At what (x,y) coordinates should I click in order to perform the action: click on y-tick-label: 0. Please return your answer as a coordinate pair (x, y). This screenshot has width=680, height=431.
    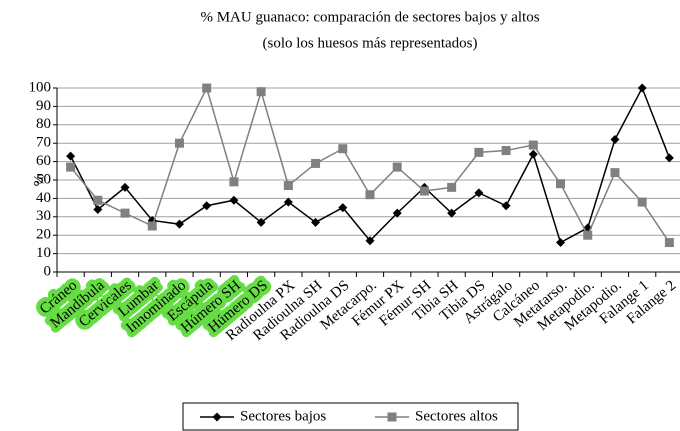
    Looking at the image, I should click on (48, 271).